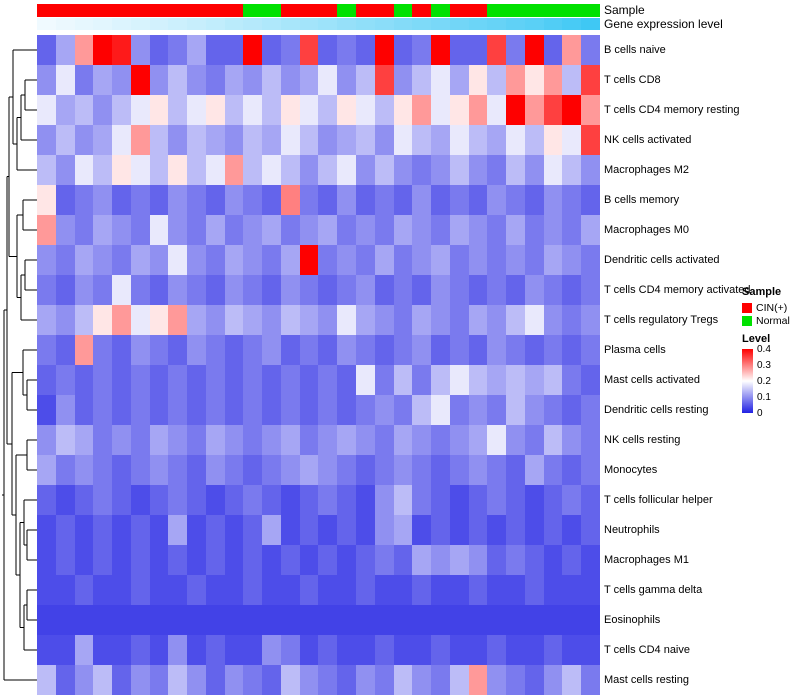 The width and height of the screenshot is (800, 700). What do you see at coordinates (771, 314) in the screenshot?
I see `legend-sample-items: CIN(+) Normal` at bounding box center [771, 314].